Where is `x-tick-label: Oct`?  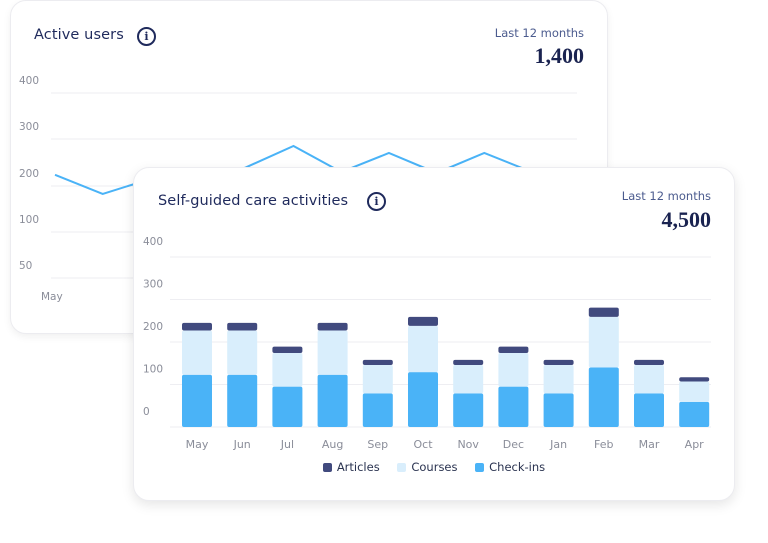
x-tick-label: Oct is located at coordinates (423, 444).